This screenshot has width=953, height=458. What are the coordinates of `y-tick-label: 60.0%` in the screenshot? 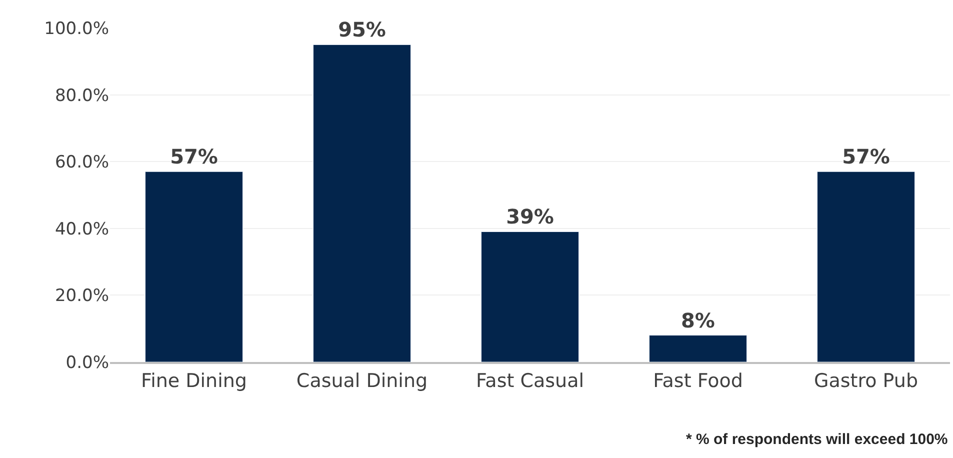 It's located at (81, 162).